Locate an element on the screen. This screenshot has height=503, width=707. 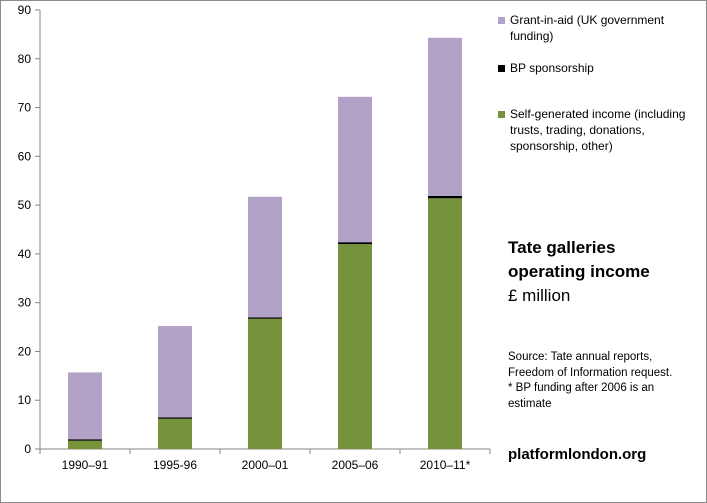
y-tick-label: 90 is located at coordinates (25, 10).